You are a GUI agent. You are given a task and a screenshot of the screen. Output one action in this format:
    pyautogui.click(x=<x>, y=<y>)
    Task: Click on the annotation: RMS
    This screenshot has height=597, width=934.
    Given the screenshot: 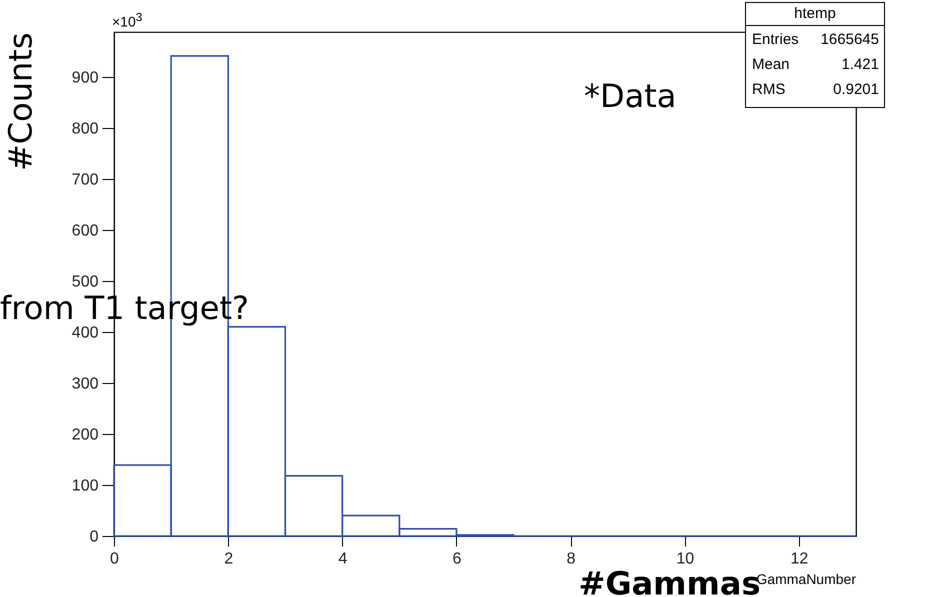 What is the action you would take?
    pyautogui.click(x=769, y=89)
    